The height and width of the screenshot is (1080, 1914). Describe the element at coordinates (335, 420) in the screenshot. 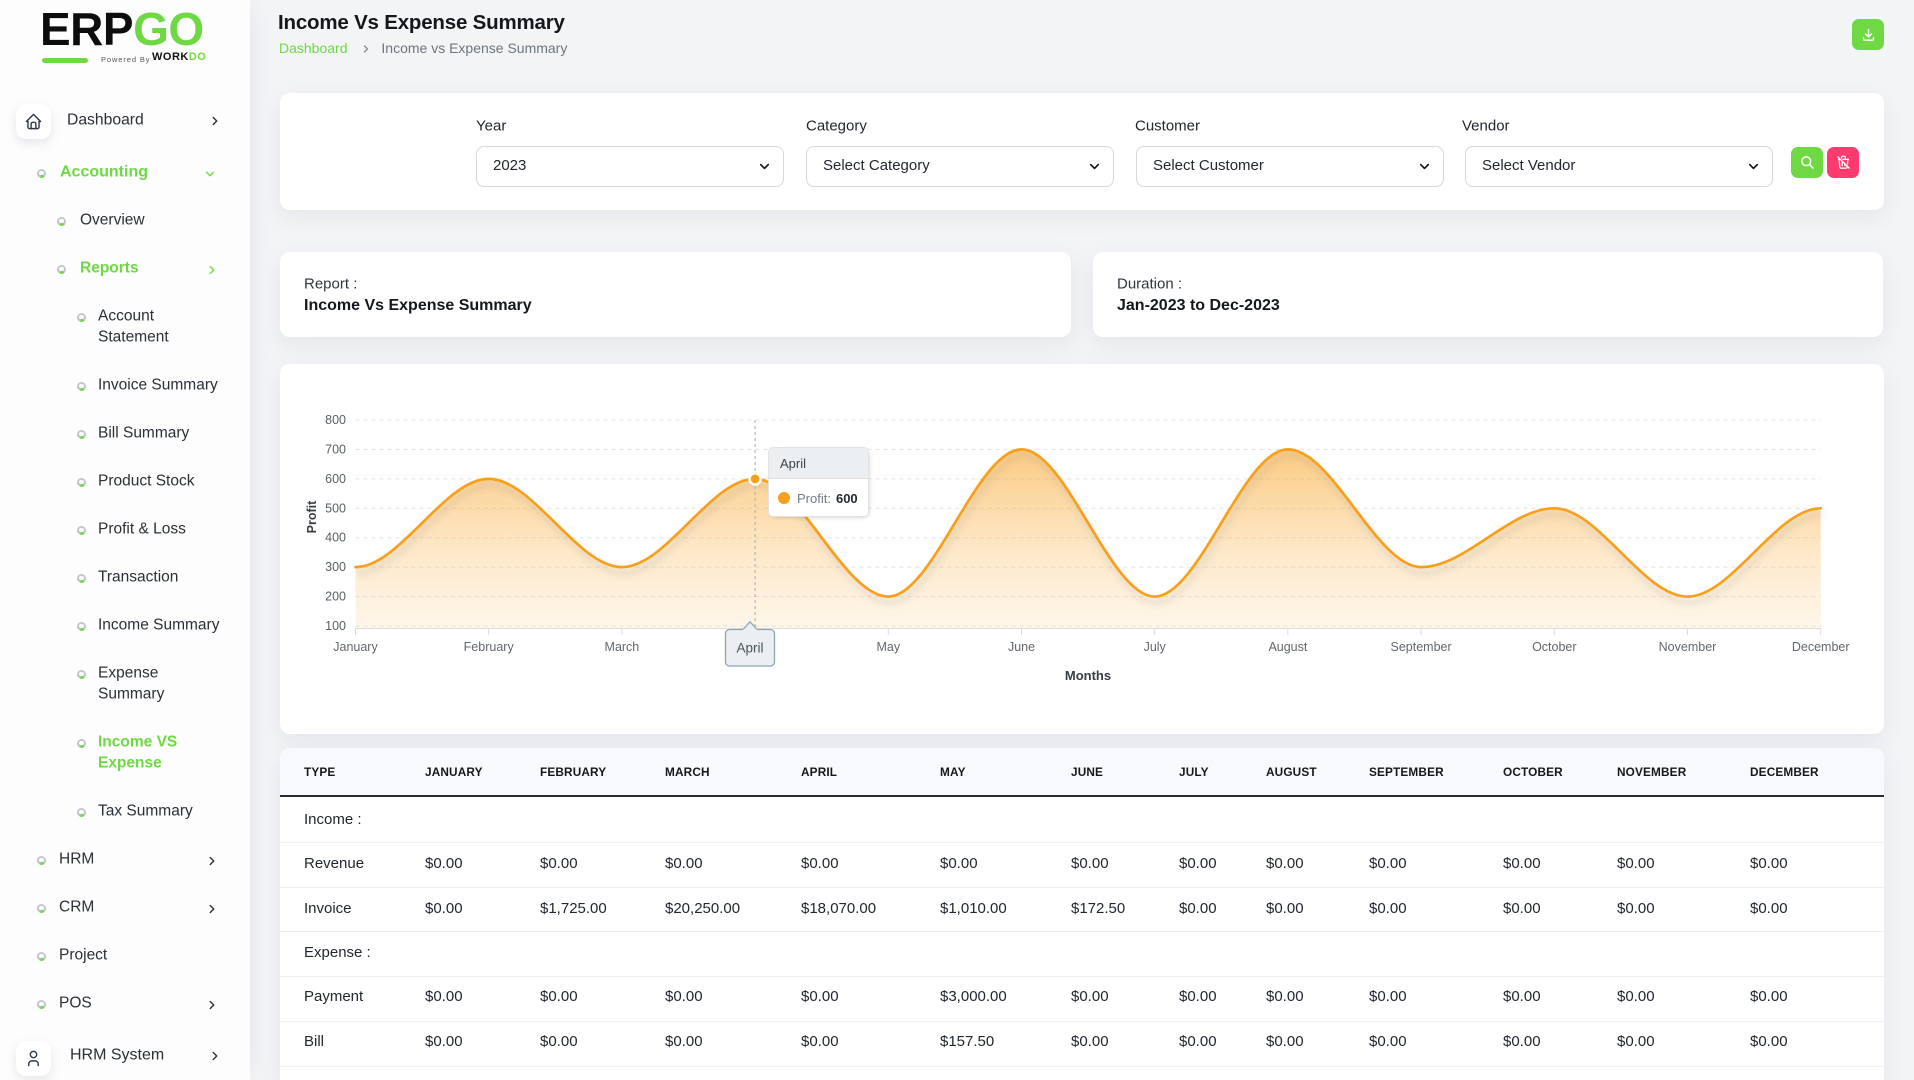

I see `svg-text: 800` at that location.